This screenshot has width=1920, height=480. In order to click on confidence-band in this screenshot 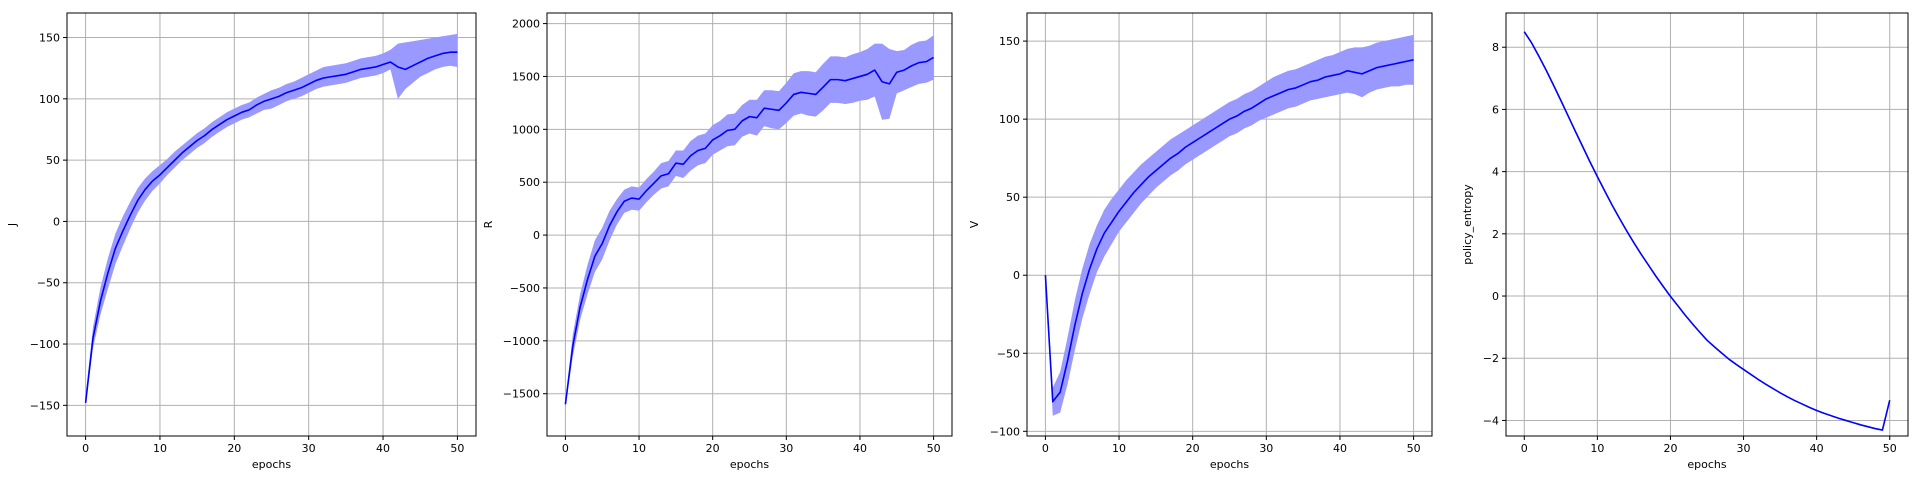, I will do `click(749, 221)`.